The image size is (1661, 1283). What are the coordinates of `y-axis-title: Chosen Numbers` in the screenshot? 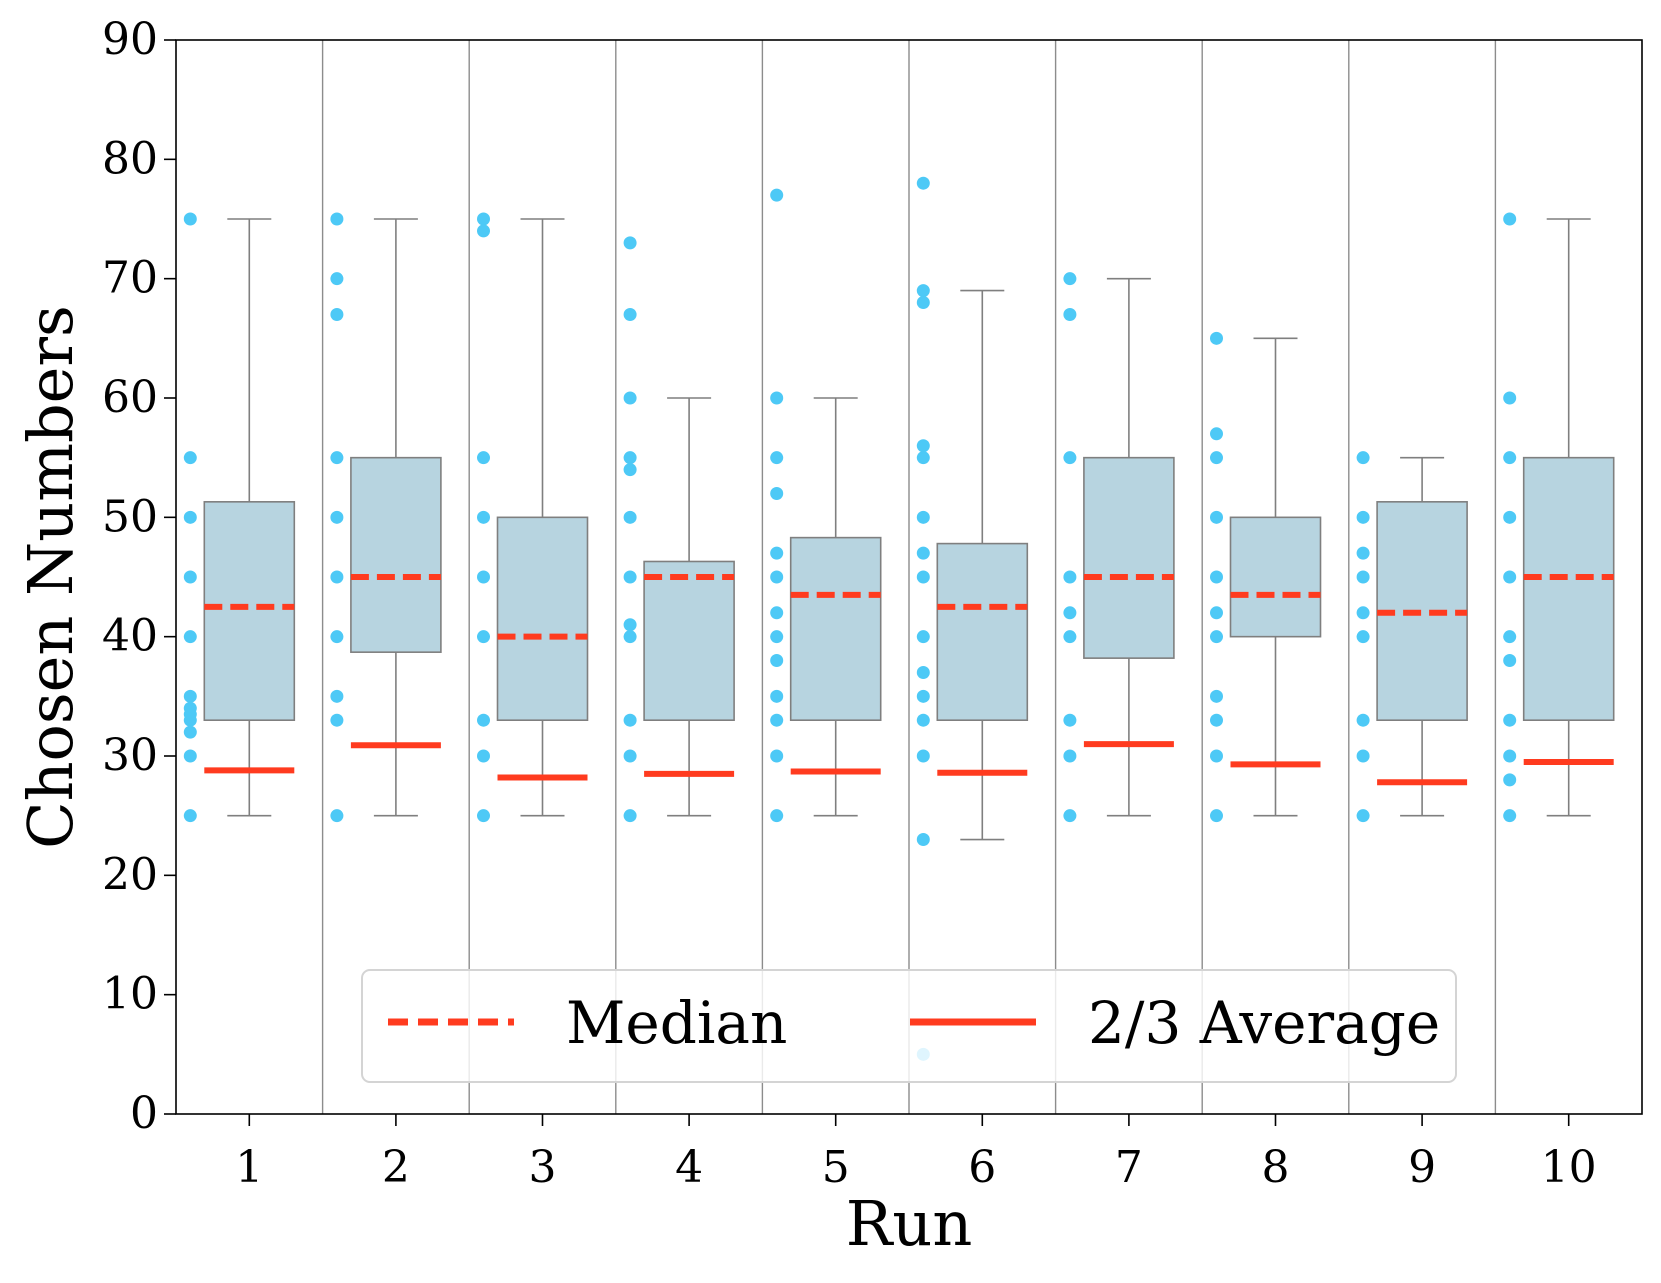 It's located at (50, 577).